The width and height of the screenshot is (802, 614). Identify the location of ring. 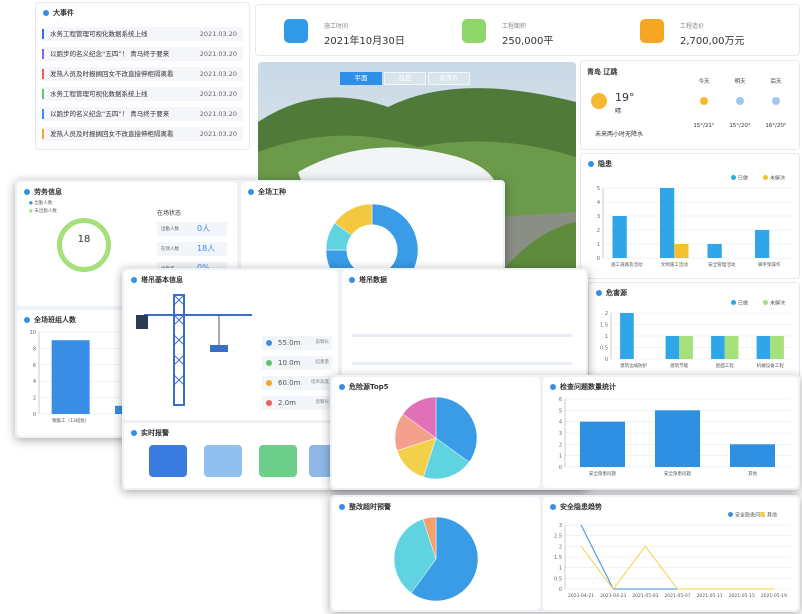
(84, 245).